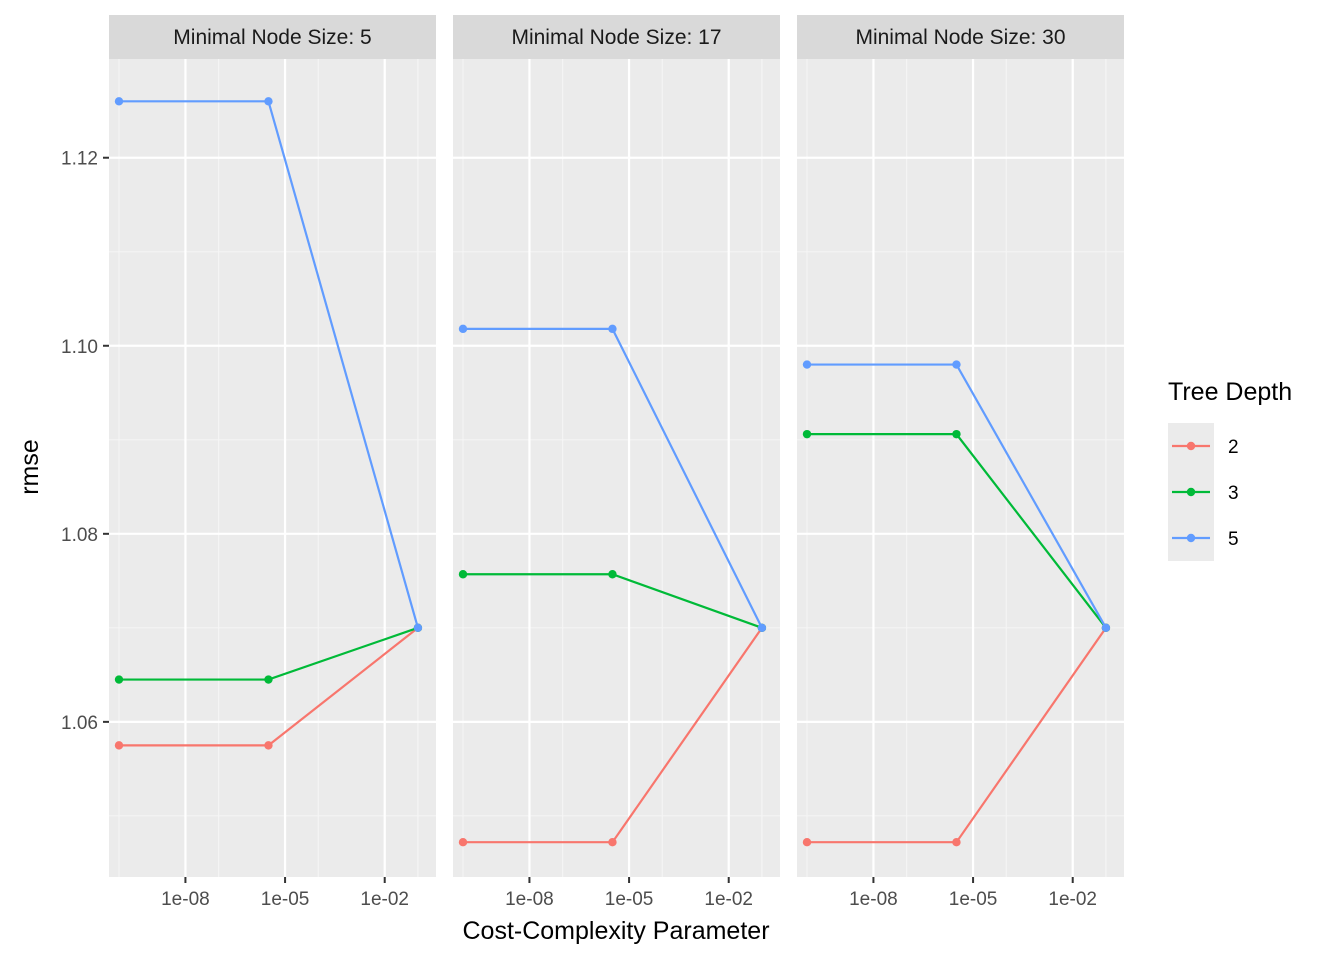 Image resolution: width=1344 pixels, height=960 pixels. Describe the element at coordinates (30, 467) in the screenshot. I see `y-axis-title: rmse` at that location.